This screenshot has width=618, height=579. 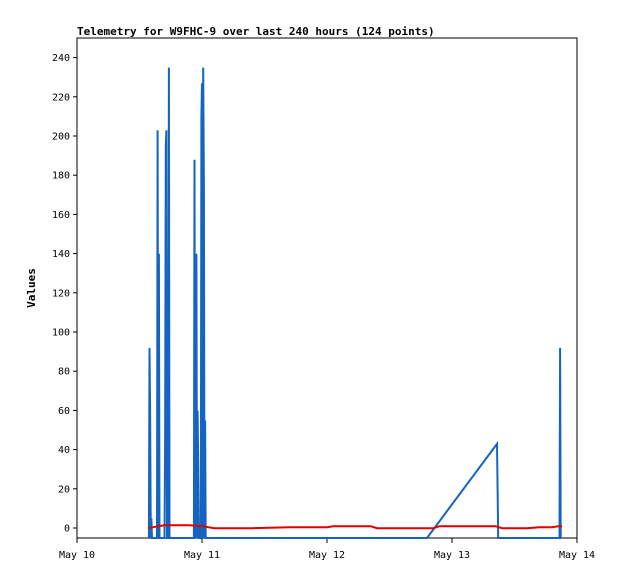 I want to click on y-tick-label: 160, so click(x=61, y=215).